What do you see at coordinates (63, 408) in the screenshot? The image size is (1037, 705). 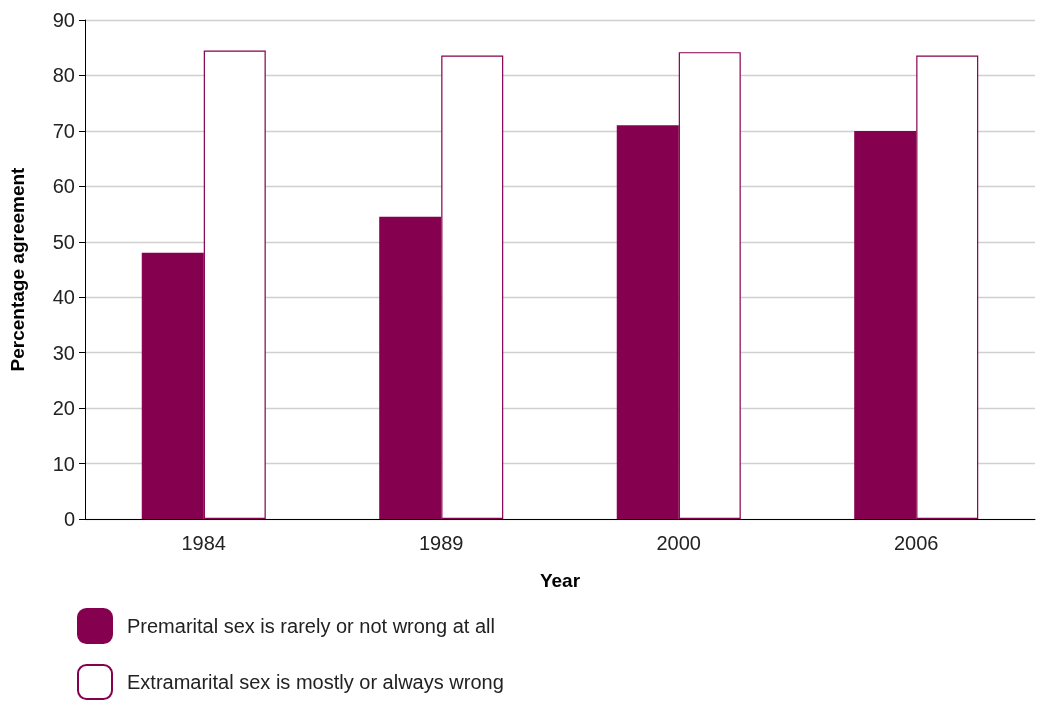 I see `y-tick-label: 20` at bounding box center [63, 408].